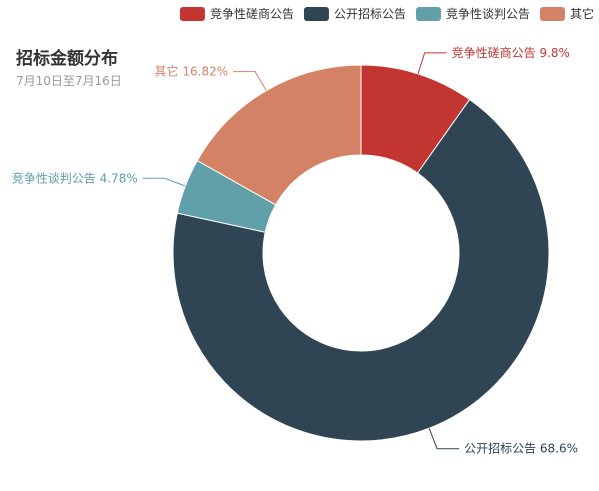 The height and width of the screenshot is (491, 599). Describe the element at coordinates (566, 13) in the screenshot. I see `legend-item-4: 其它` at that location.